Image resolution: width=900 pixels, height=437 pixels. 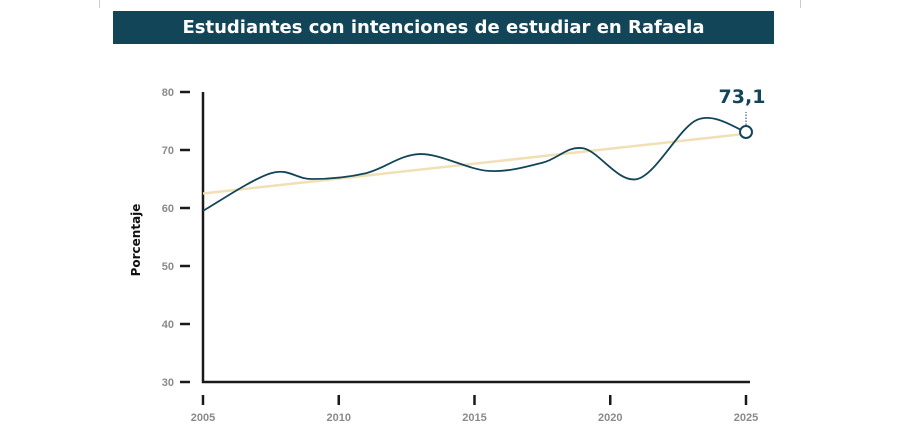 What do you see at coordinates (746, 418) in the screenshot?
I see `x-tick-label: 2025` at bounding box center [746, 418].